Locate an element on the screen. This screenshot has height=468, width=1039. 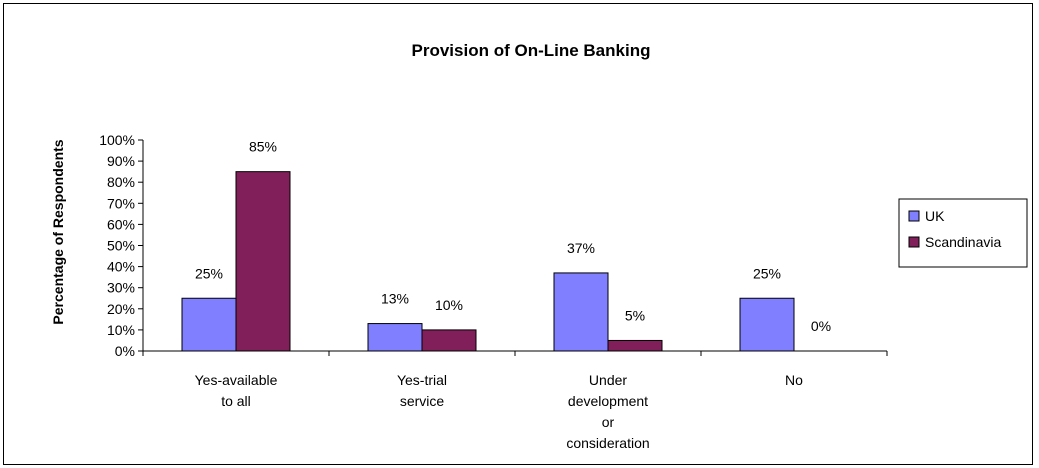
legend: UK Scandinavia is located at coordinates (963, 233).